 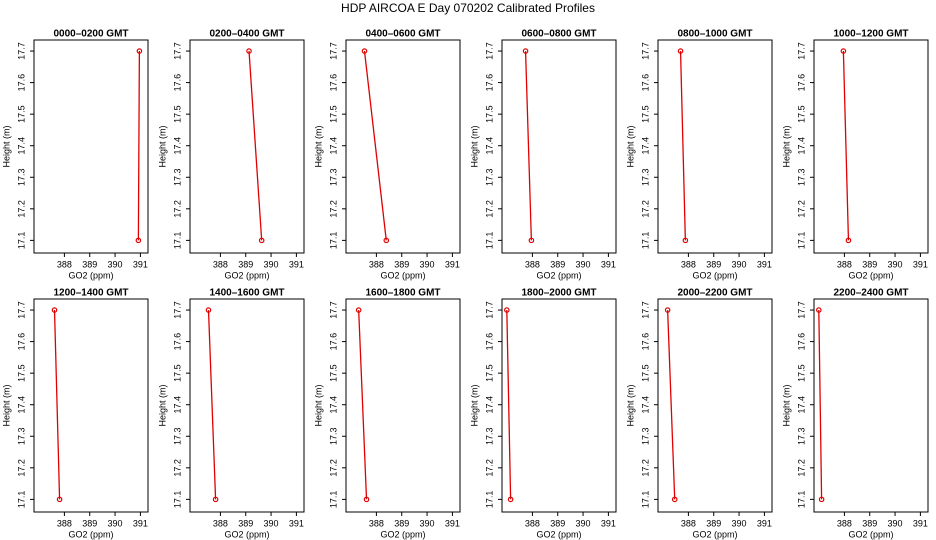 What do you see at coordinates (90, 34) in the screenshot?
I see `panel-title: 0000–0200 GMT` at bounding box center [90, 34].